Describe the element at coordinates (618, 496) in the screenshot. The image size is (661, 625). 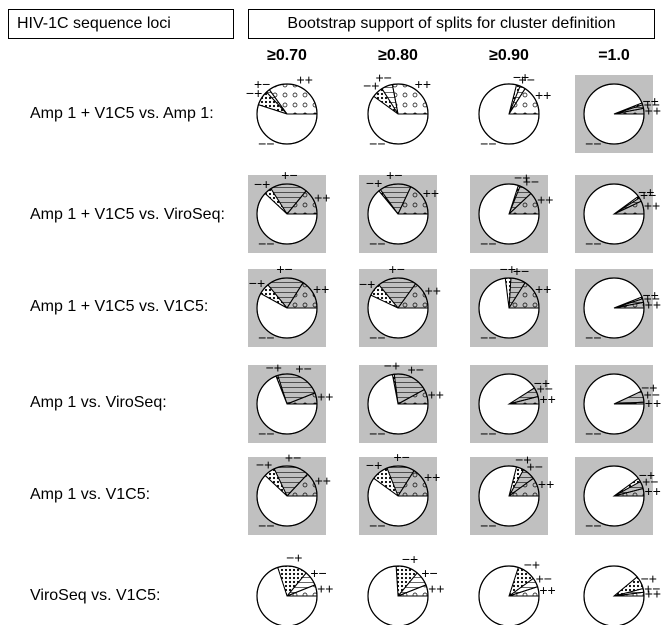
I see `pie-cell-r4-c3: +++−−+ −−` at that location.